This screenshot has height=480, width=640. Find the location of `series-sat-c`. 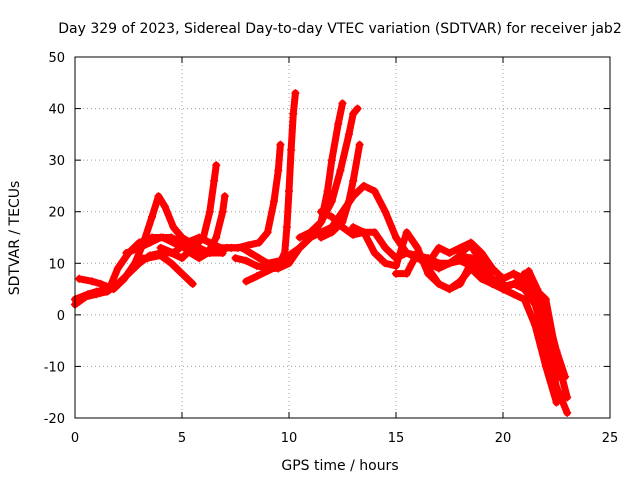

series-sat-c is located at coordinates (151, 243).